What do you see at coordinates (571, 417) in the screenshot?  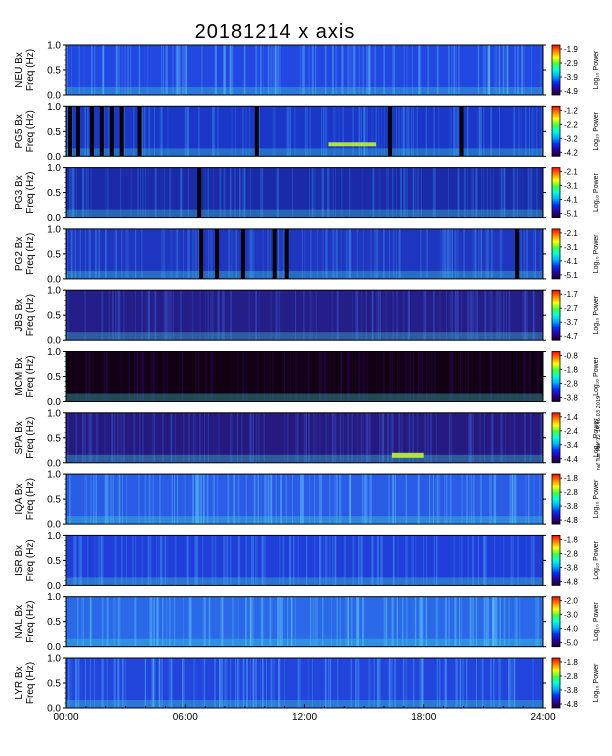 I see `colorbar-tick-label: -1.4` at bounding box center [571, 417].